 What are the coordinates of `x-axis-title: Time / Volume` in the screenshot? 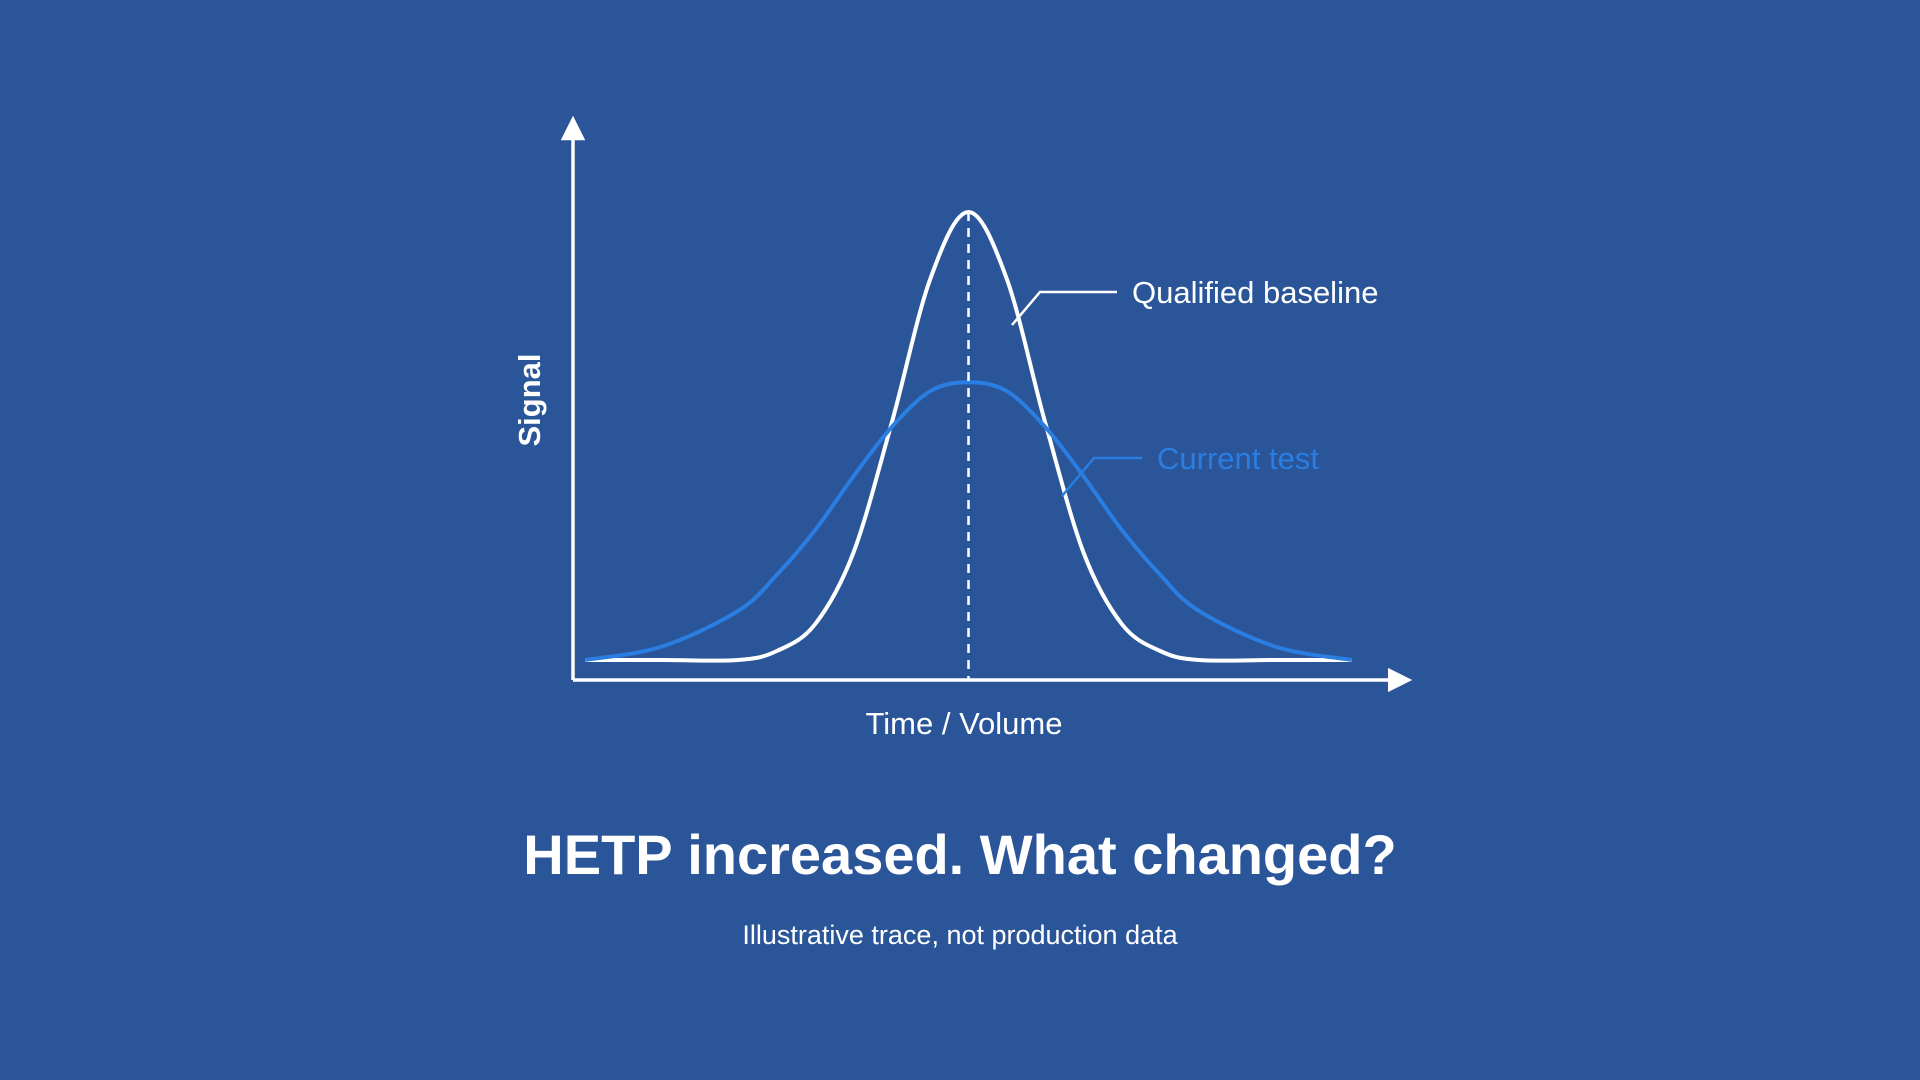 It's located at (964, 723).